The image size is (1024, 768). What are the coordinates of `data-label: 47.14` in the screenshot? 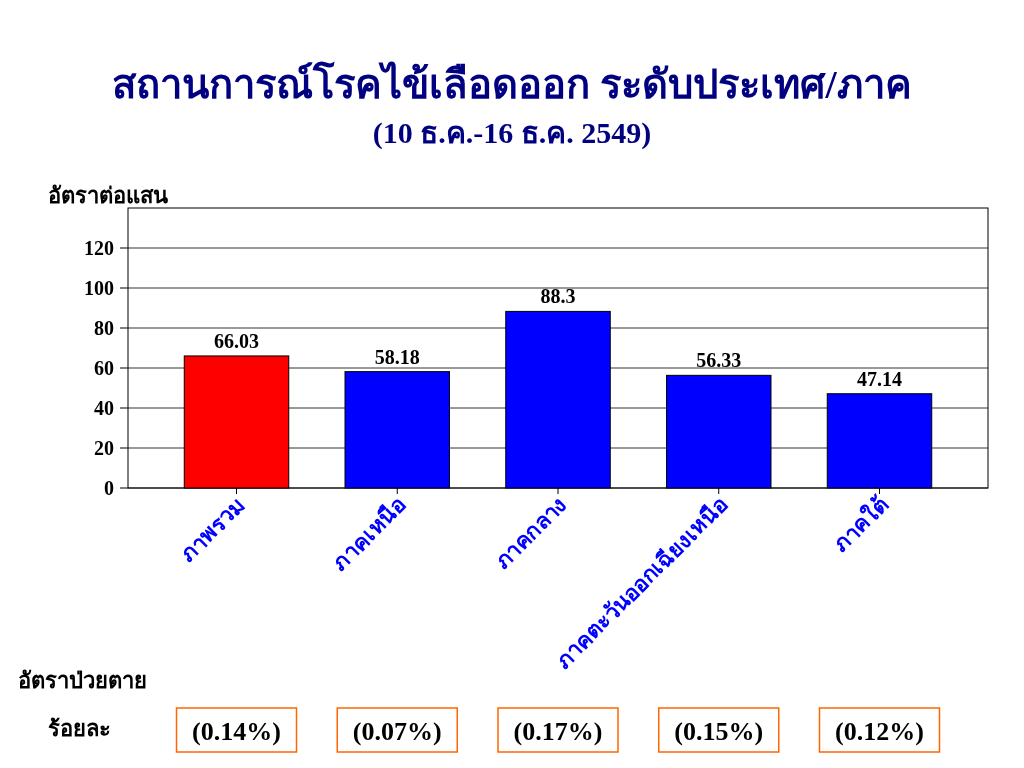 It's located at (879, 378).